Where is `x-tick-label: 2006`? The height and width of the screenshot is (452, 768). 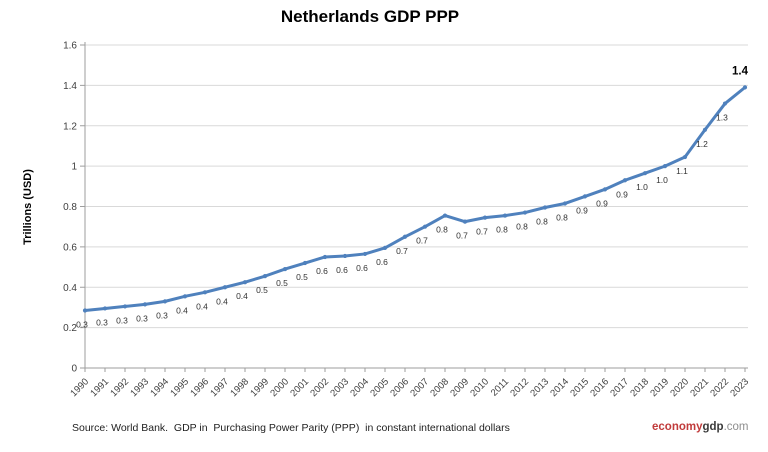 x-tick-label: 2006 is located at coordinates (399, 387).